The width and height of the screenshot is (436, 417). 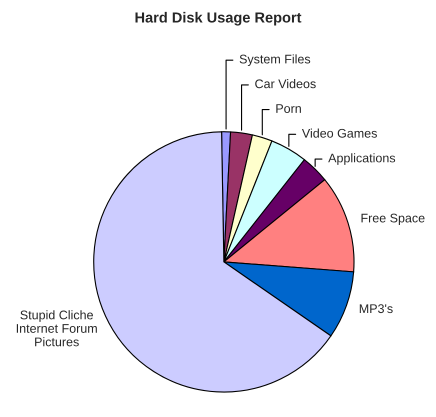 What do you see at coordinates (362, 159) in the screenshot?
I see `slice-label: Applications` at bounding box center [362, 159].